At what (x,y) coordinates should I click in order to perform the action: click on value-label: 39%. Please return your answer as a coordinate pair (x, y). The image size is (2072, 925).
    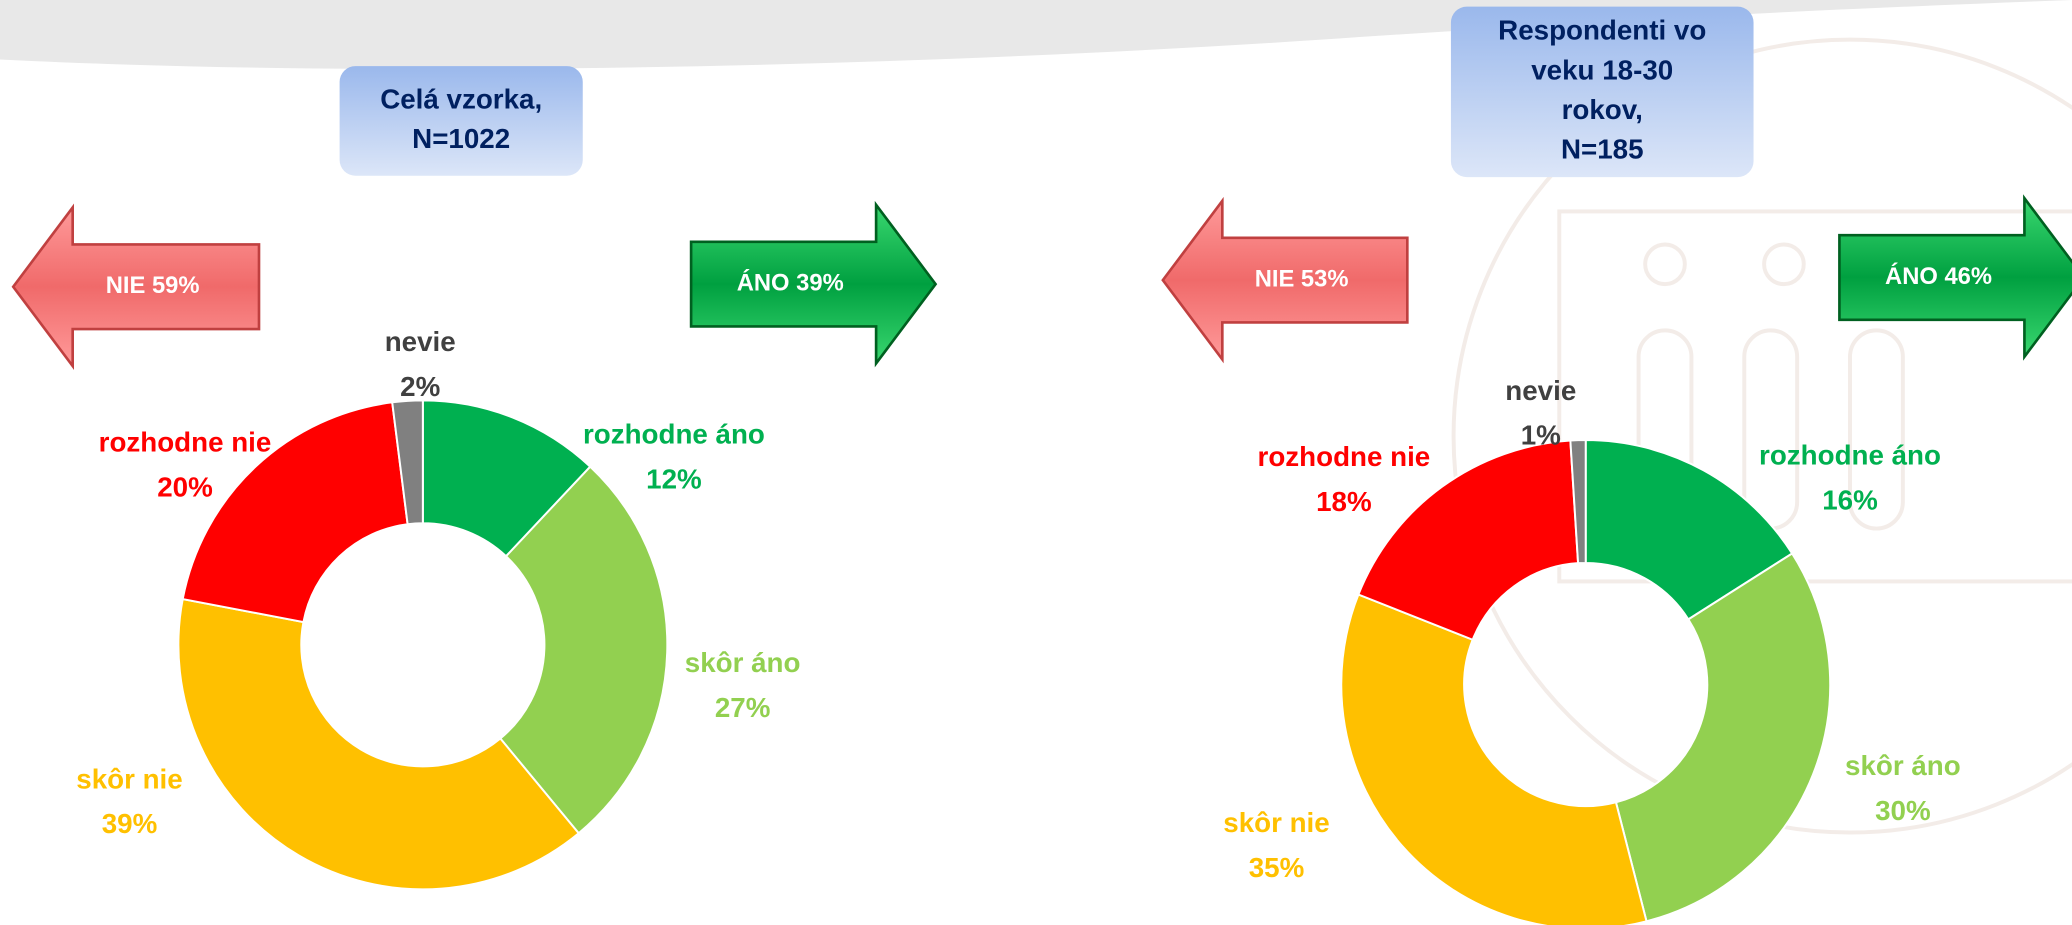
    Looking at the image, I should click on (130, 823).